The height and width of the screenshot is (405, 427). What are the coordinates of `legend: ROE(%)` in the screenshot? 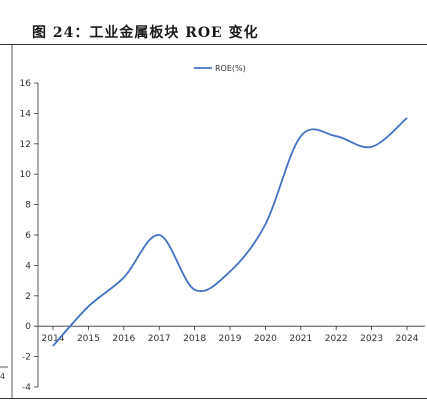 It's located at (220, 68).